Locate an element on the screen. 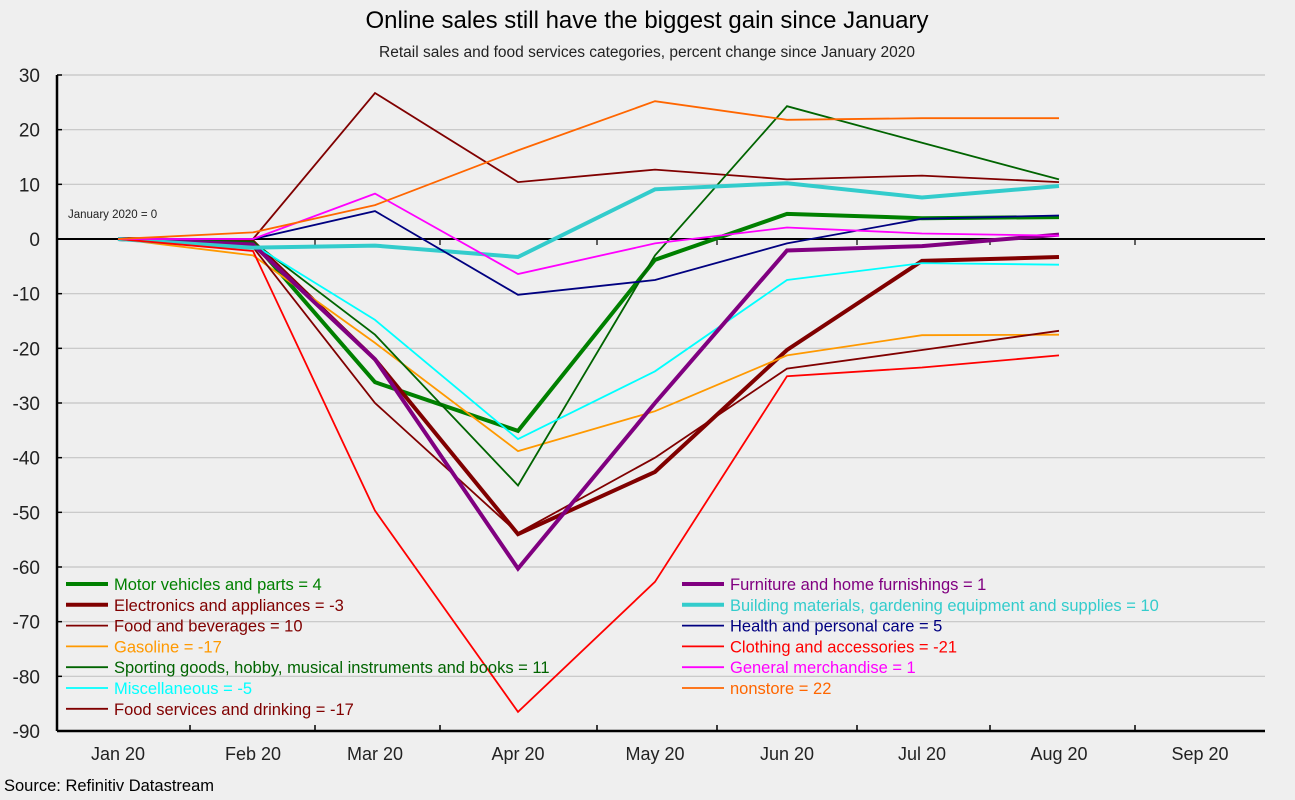 This screenshot has height=800, width=1295. x-tick-label: Mar 20 is located at coordinates (375, 754).